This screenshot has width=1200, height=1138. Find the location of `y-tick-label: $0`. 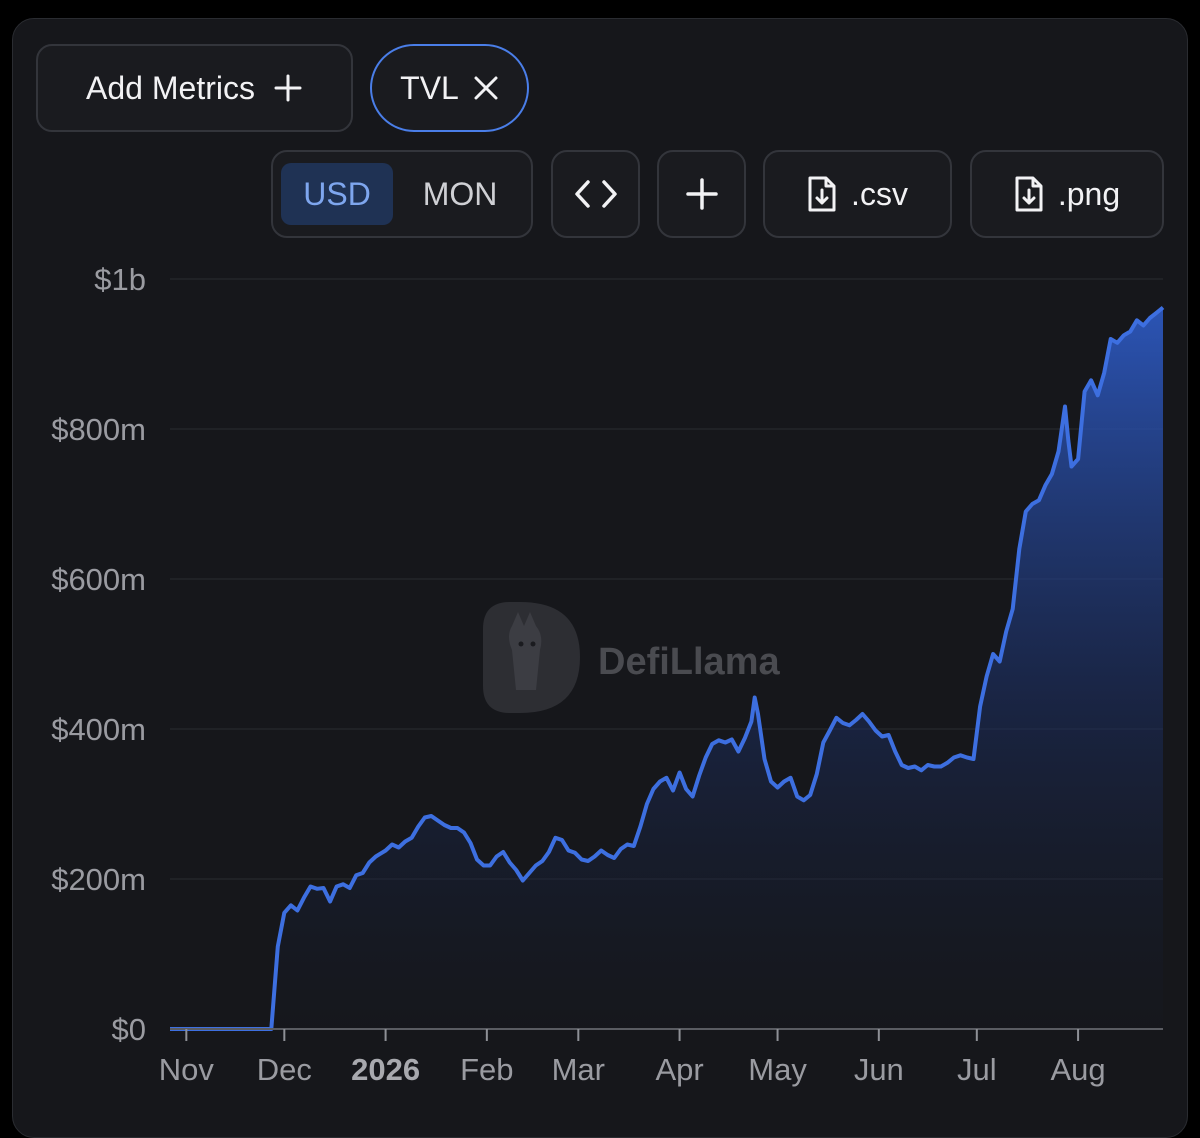

y-tick-label: $0 is located at coordinates (129, 1029).